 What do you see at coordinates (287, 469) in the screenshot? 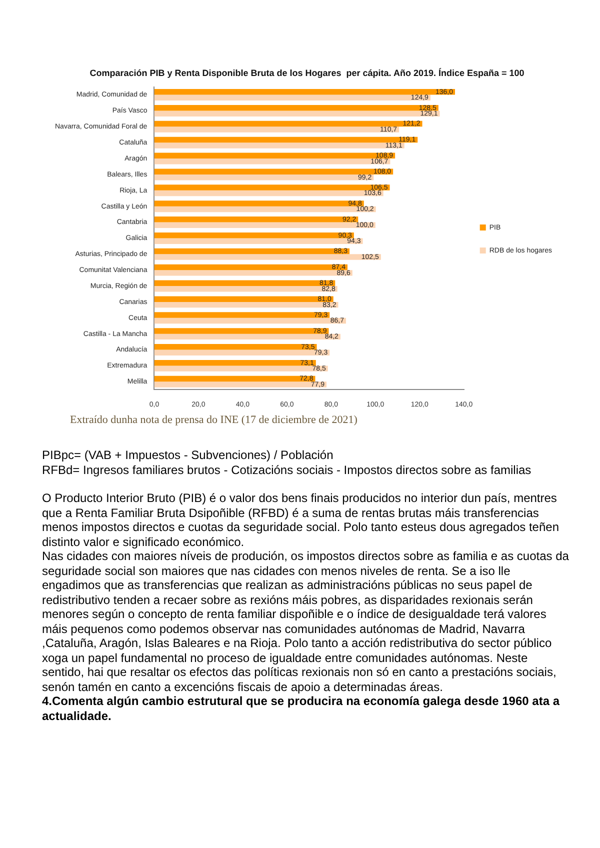
I see `text: RFBd= Ingresos familiares brutos - Cotizacións sociais - Impostos directos sobre as familias` at bounding box center [287, 469].